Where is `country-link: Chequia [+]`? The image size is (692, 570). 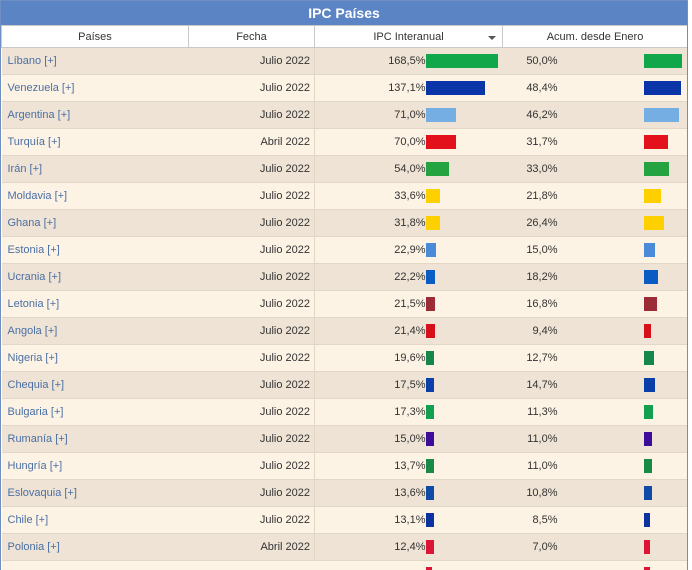 country-link: Chequia [+] is located at coordinates (36, 385).